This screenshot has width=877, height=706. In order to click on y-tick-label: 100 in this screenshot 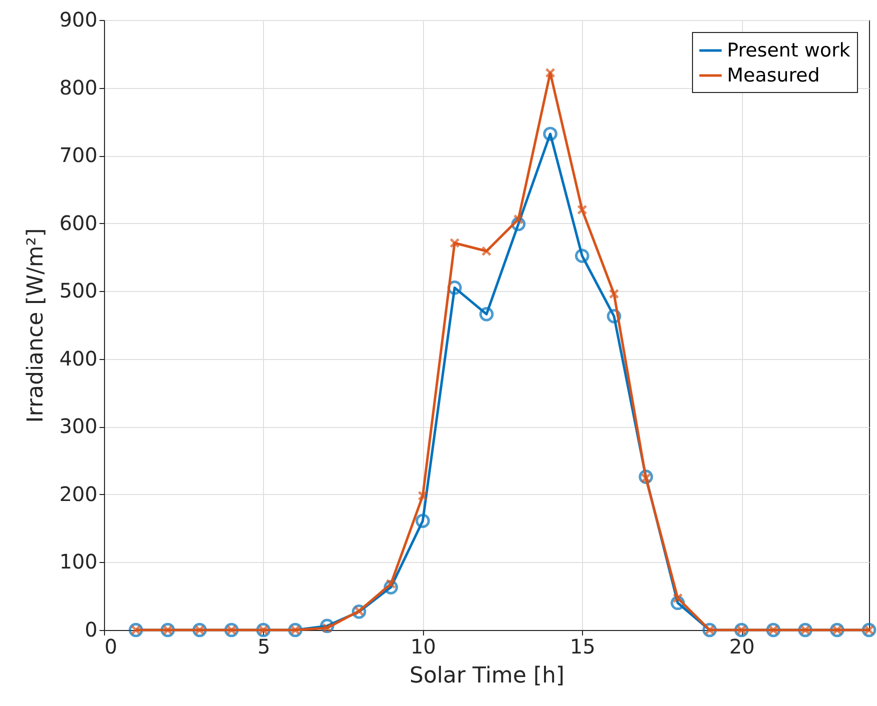, I will do `click(78, 562)`.